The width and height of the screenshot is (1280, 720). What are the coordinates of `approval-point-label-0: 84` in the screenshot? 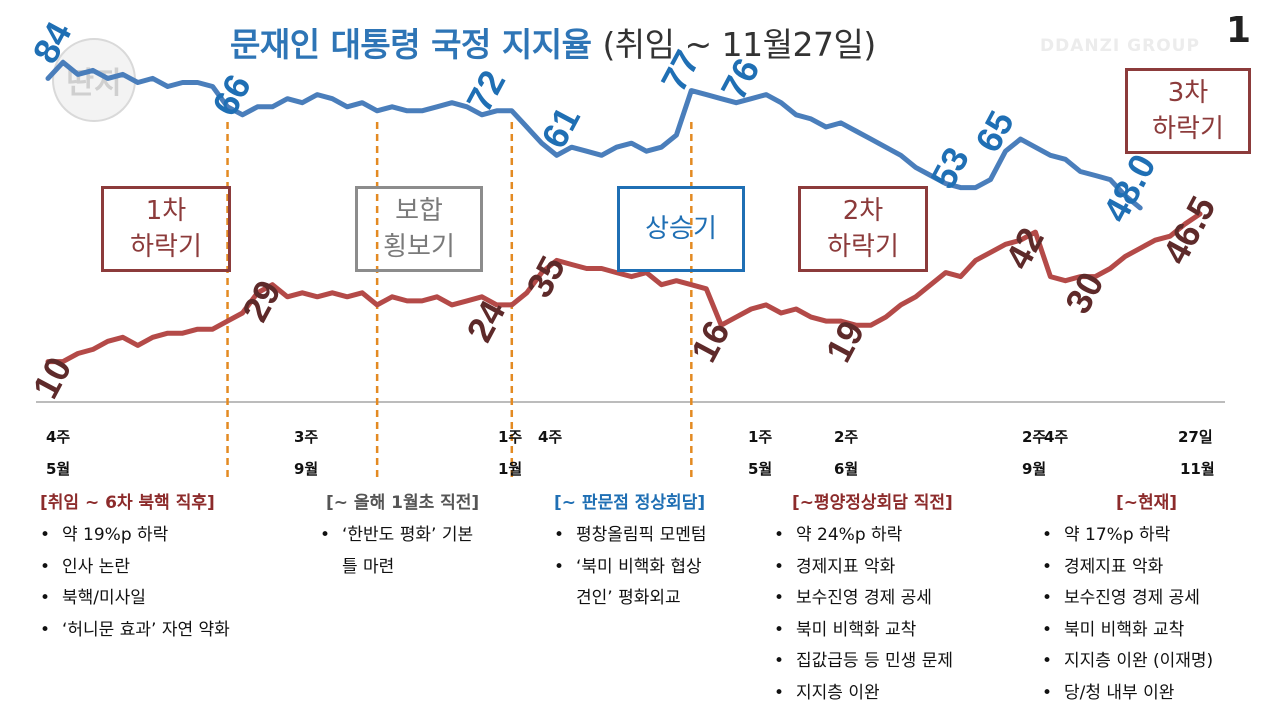 It's located at (51, 42).